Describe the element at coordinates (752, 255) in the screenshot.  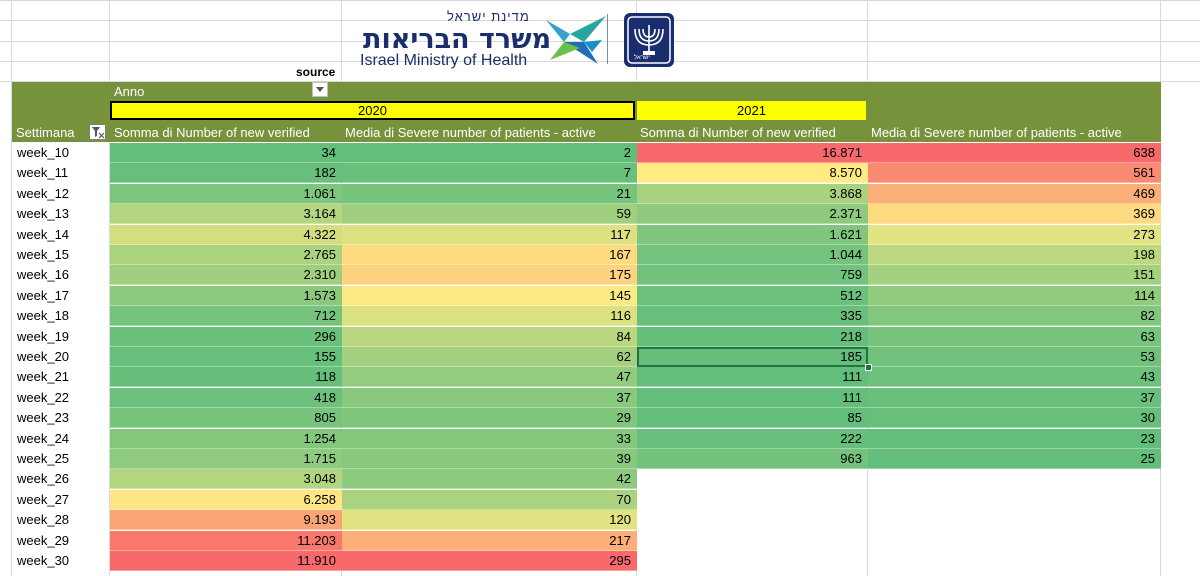
I see `new-verified-2021-cell: 1.044` at that location.